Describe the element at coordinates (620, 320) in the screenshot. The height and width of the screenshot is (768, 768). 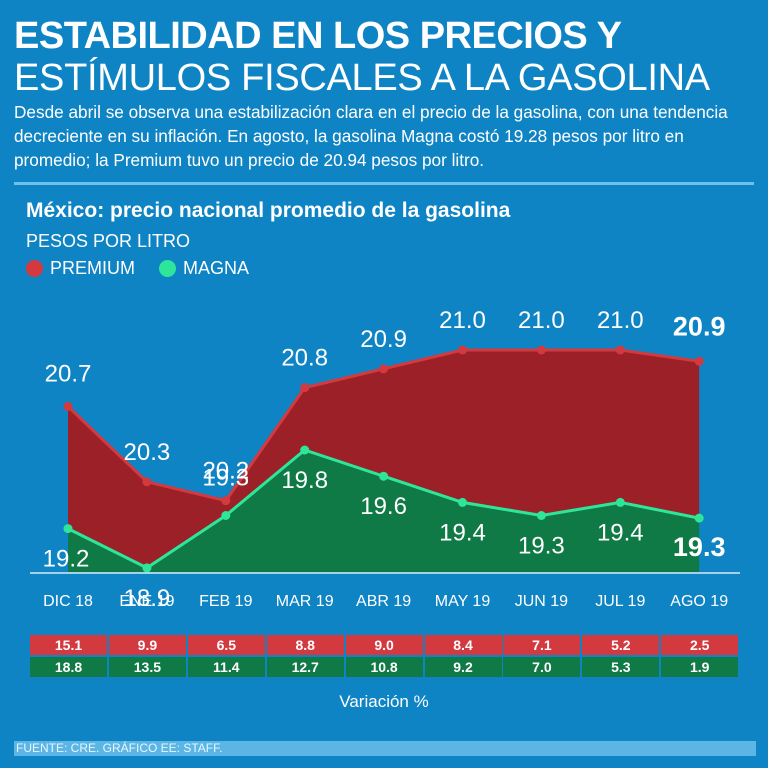
I see `premium-label-JUL-19: 21.0` at that location.